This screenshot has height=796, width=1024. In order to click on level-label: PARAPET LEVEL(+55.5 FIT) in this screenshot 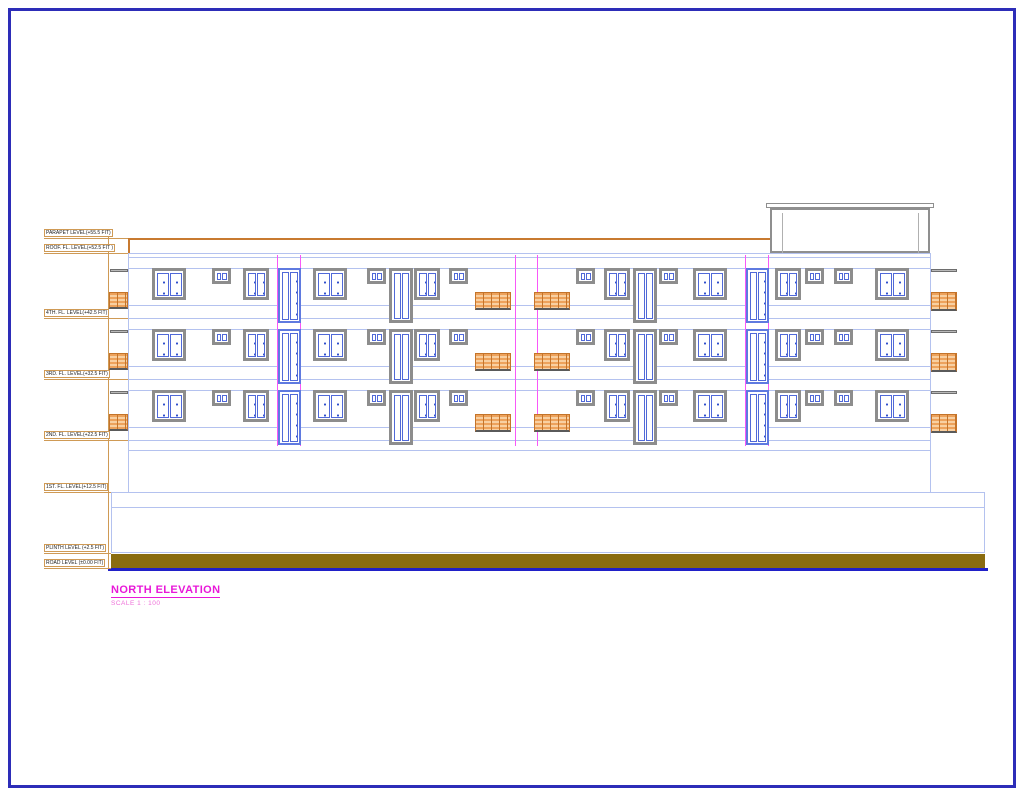, I will do `click(78, 233)`.